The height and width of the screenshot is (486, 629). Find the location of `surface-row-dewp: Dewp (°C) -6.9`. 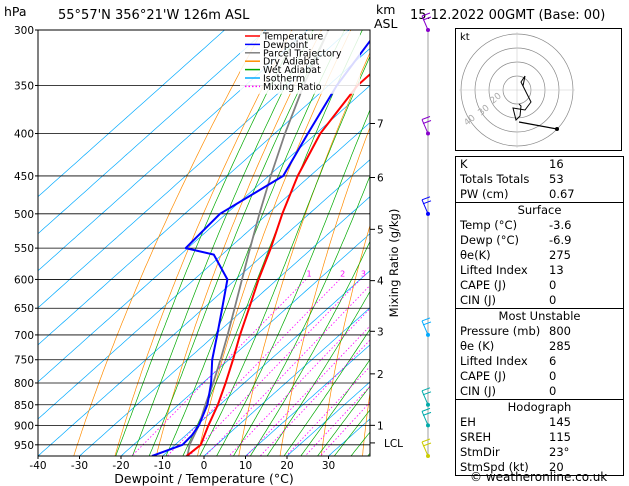

surface-row-dewp: Dewp (°C) -6.9 is located at coordinates (516, 240).